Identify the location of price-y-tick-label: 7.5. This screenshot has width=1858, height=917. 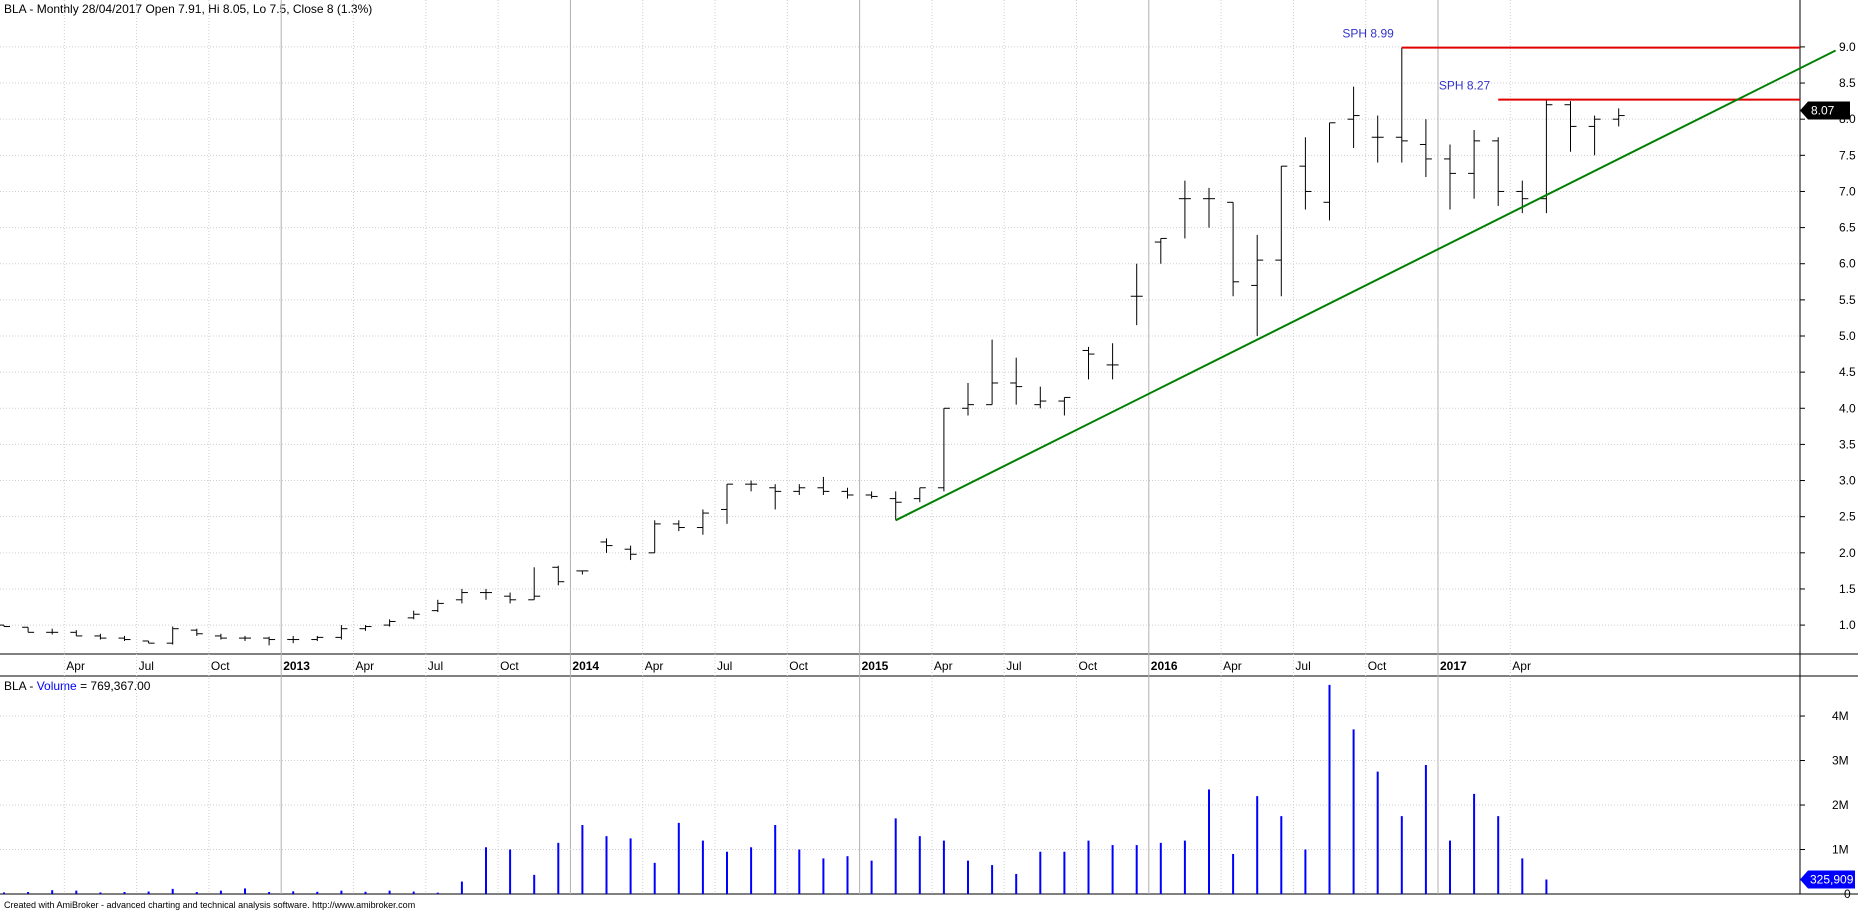
(1847, 155).